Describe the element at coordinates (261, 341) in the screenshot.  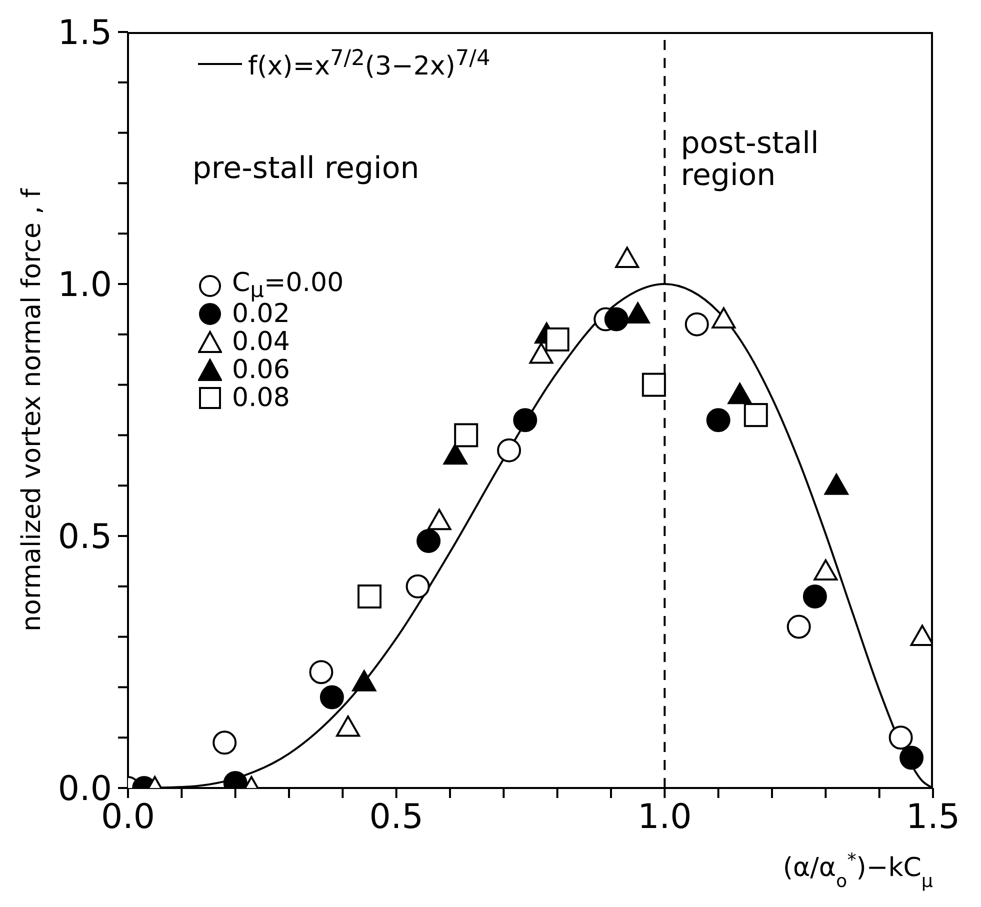
I see `legend-label: 0.04` at that location.